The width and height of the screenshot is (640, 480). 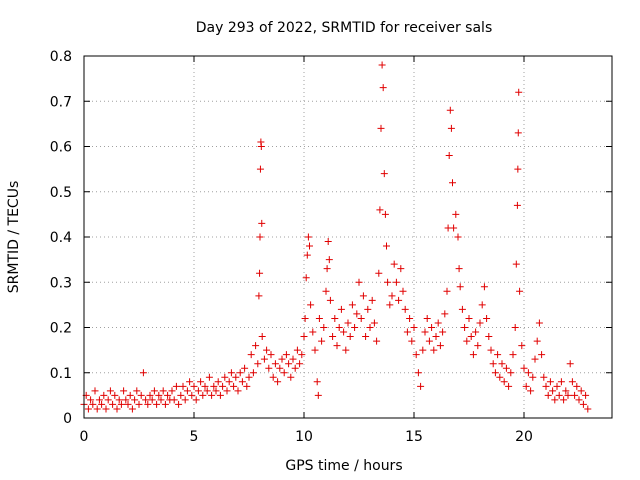 What do you see at coordinates (61, 329) in the screenshot?
I see `y-tick-label: 0.2` at bounding box center [61, 329].